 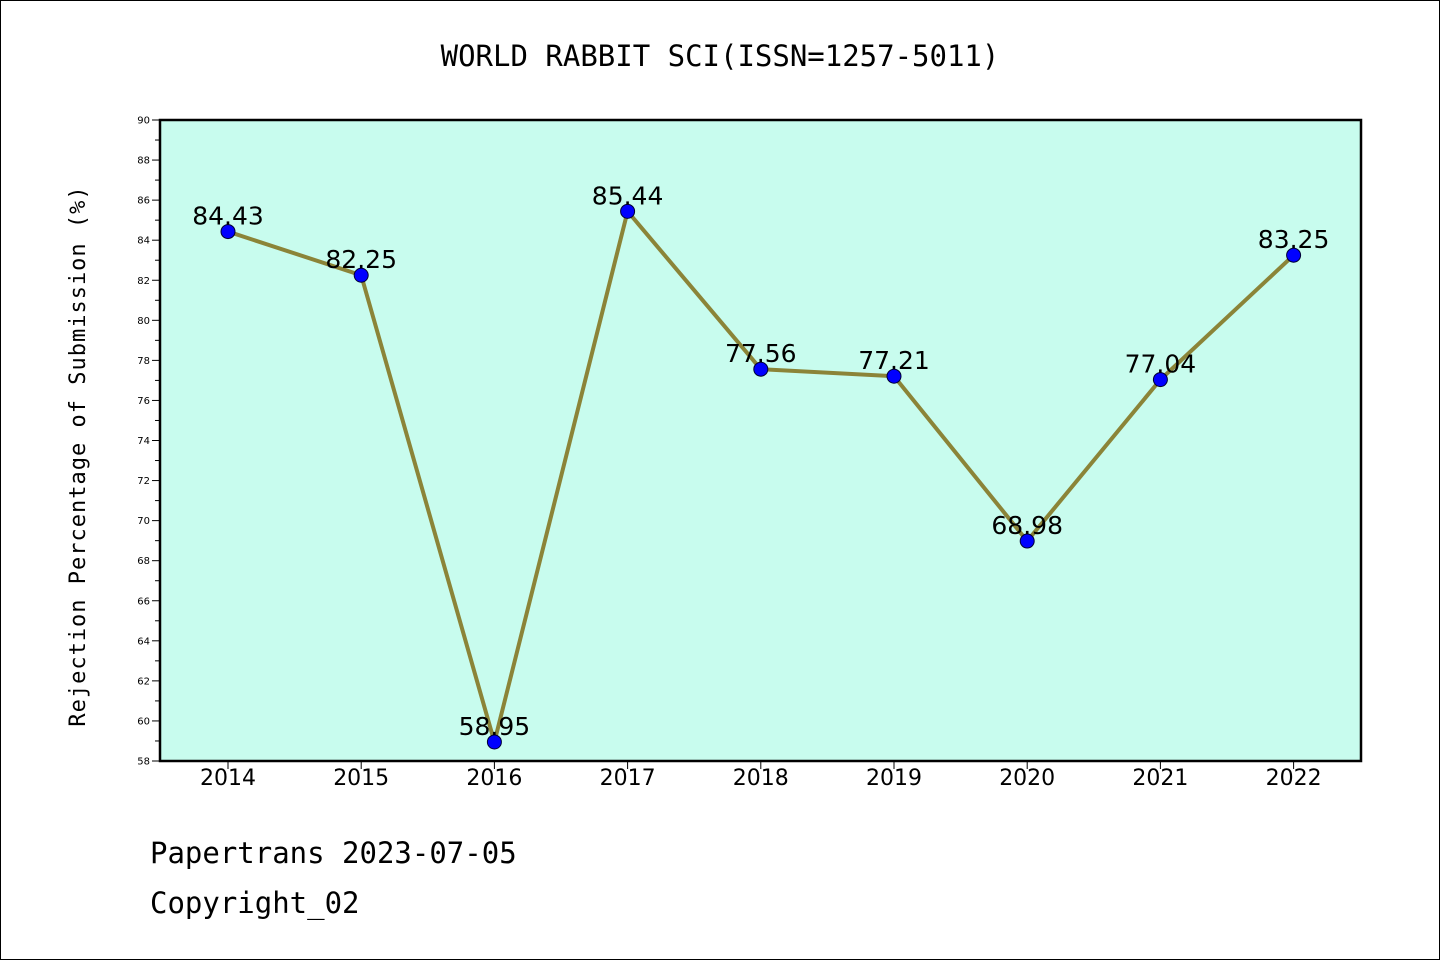 I want to click on y-tick-label: 88, so click(x=143, y=161).